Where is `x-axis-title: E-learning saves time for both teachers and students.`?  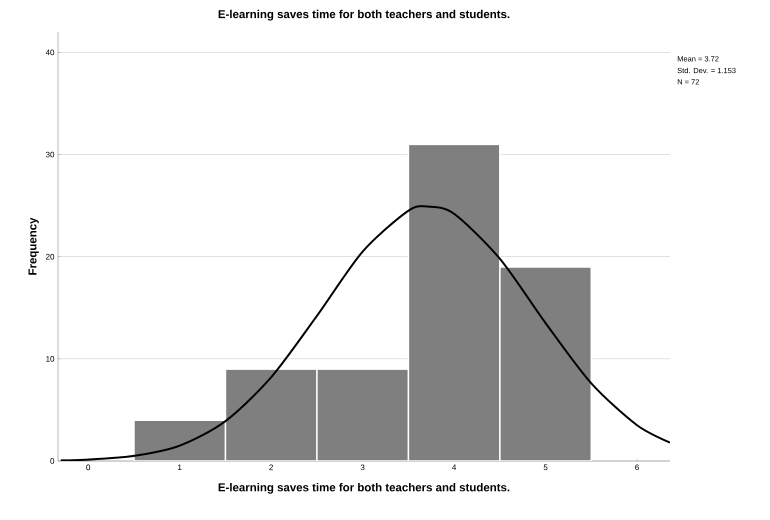 x-axis-title: E-learning saves time for both teachers and students. is located at coordinates (364, 488).